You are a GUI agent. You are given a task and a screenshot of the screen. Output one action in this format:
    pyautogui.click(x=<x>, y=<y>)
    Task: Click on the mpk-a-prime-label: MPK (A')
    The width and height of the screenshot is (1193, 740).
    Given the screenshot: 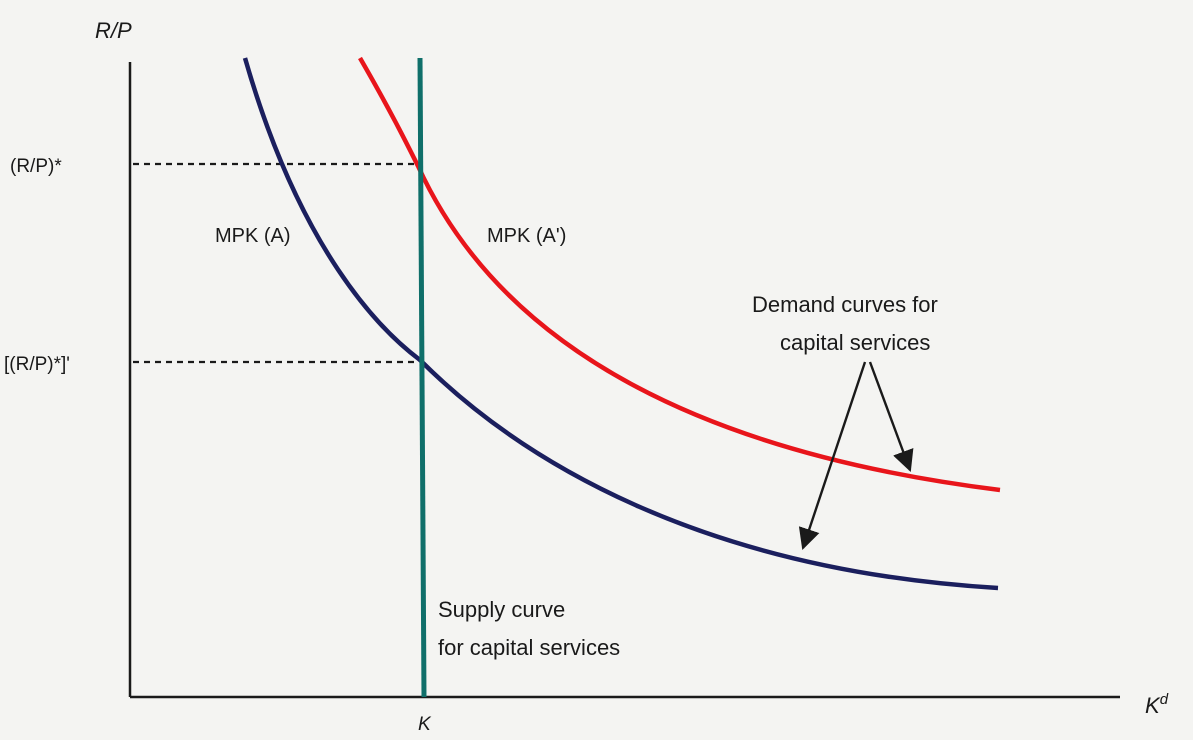 What is the action you would take?
    pyautogui.click(x=526, y=236)
    